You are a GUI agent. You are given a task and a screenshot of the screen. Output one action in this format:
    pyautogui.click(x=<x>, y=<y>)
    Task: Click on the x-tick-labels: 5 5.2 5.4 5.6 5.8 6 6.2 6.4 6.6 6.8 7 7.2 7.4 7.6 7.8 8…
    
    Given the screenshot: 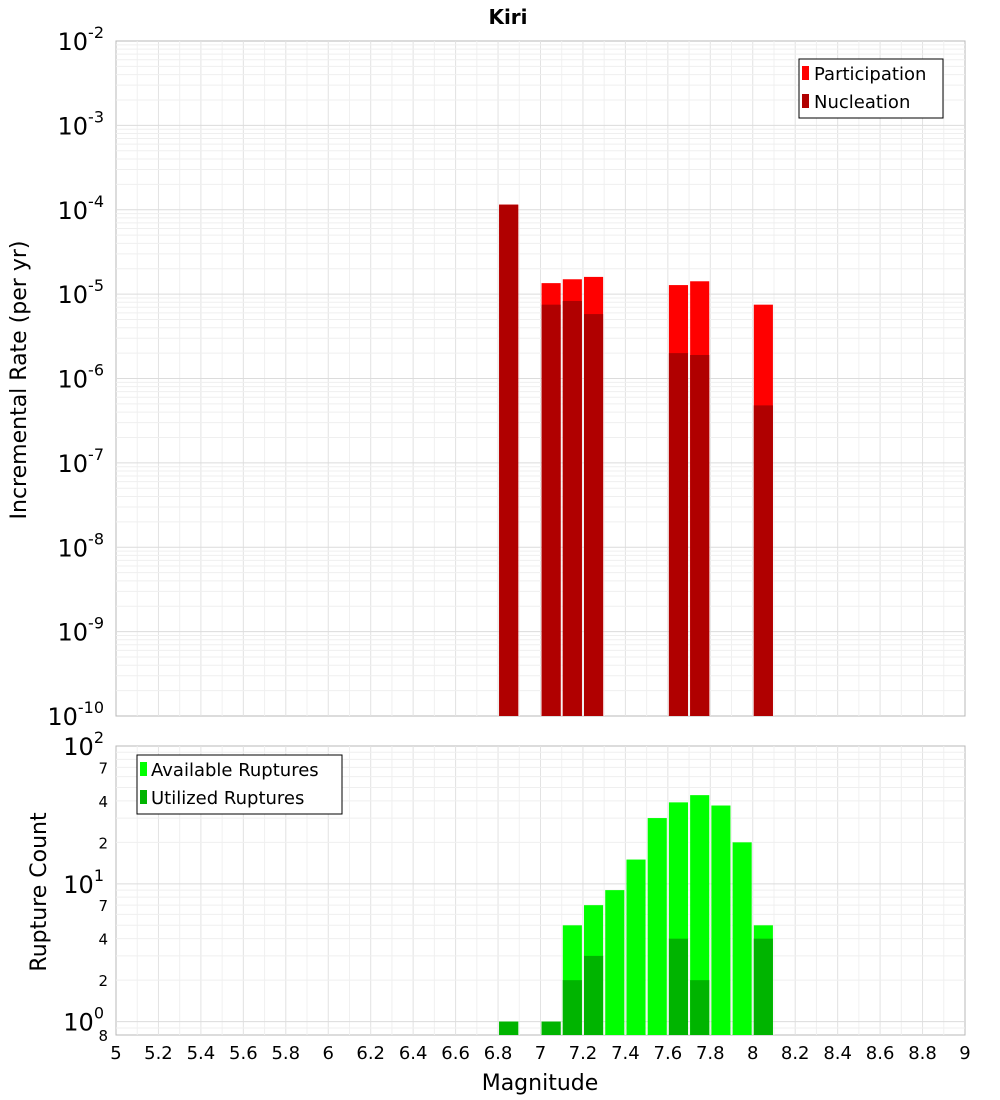 What is the action you would take?
    pyautogui.click(x=540, y=1053)
    